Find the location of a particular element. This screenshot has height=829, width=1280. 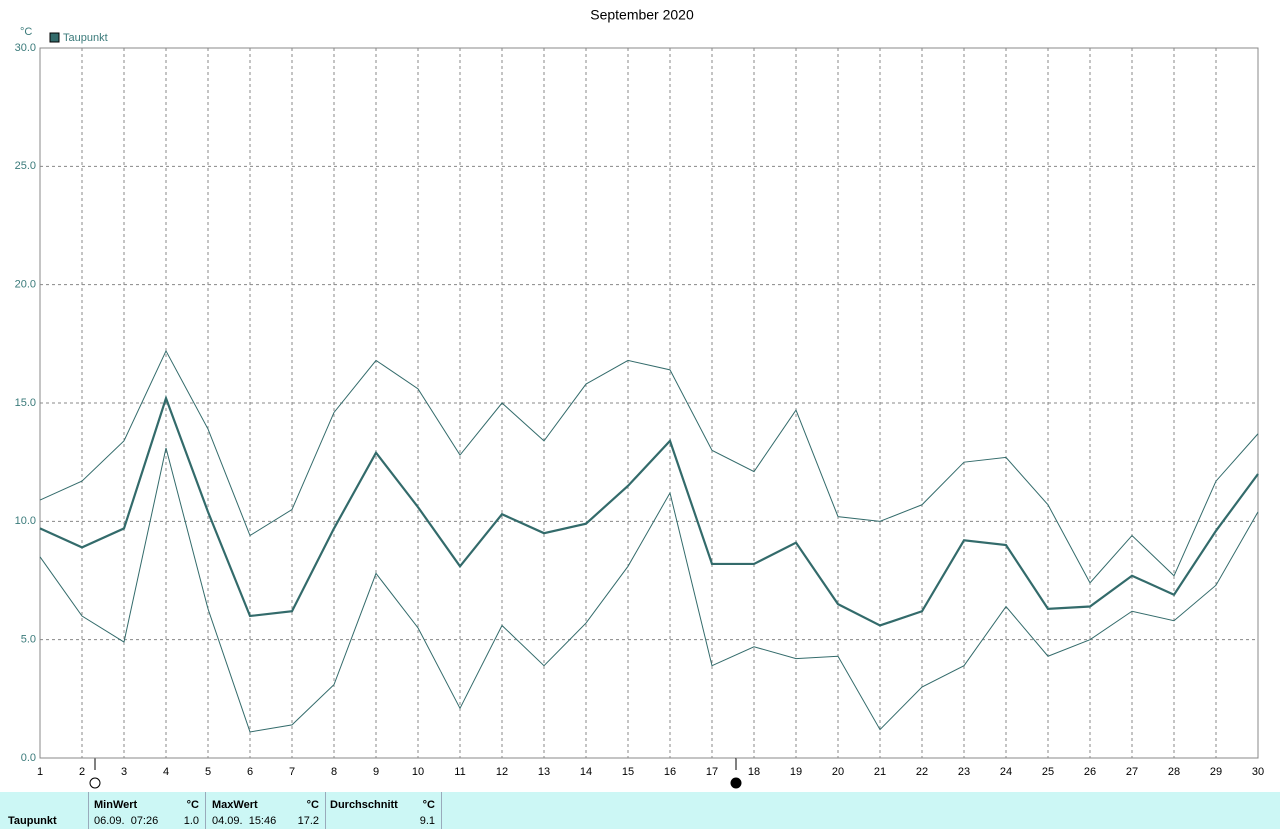

x-tick-label: 9 is located at coordinates (376, 772).